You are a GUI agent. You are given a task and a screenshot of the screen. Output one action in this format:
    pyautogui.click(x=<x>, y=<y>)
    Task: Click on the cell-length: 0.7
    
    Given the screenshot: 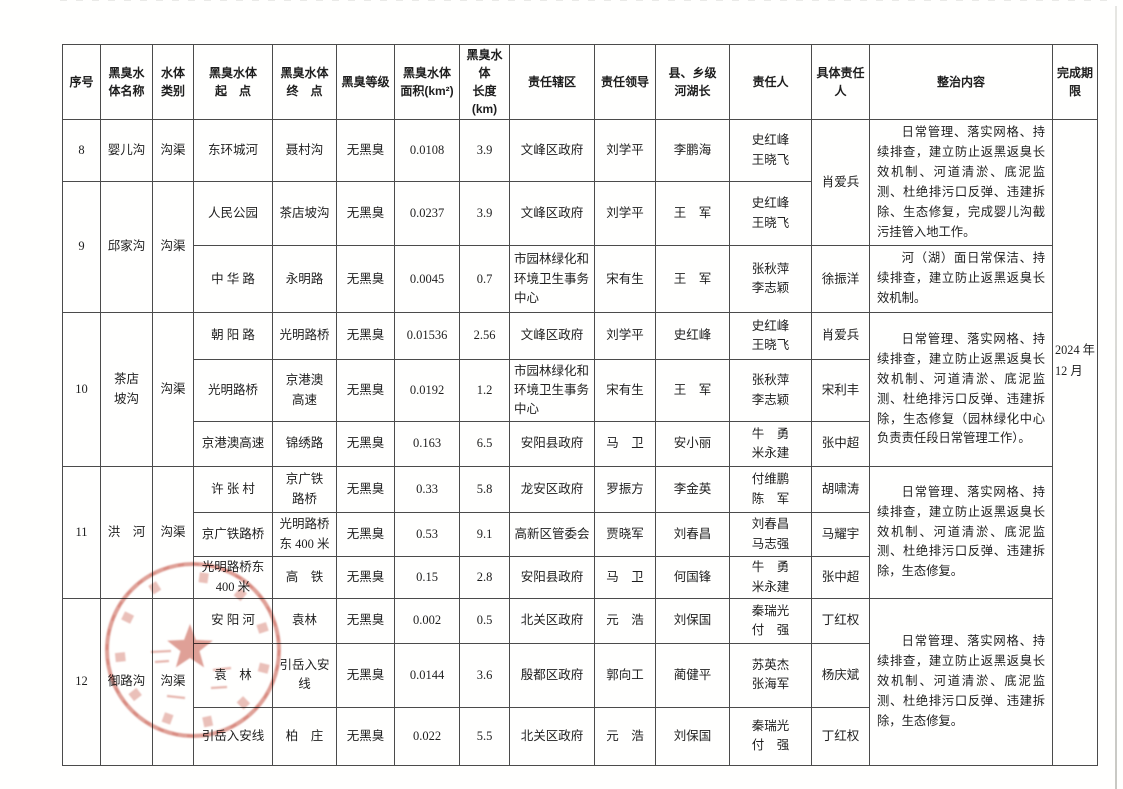 What is the action you would take?
    pyautogui.click(x=484, y=279)
    